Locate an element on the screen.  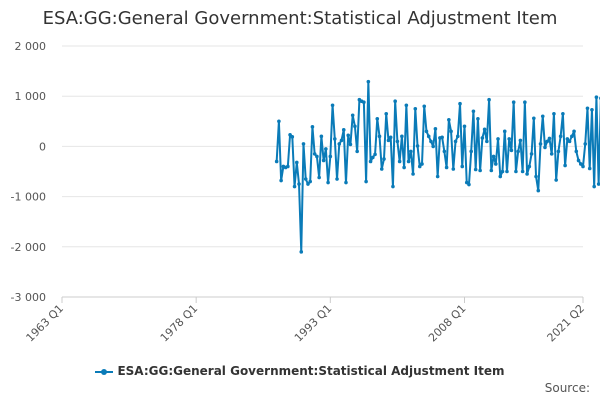
x-tick-label: 1978 Q1 is located at coordinates (179, 323).